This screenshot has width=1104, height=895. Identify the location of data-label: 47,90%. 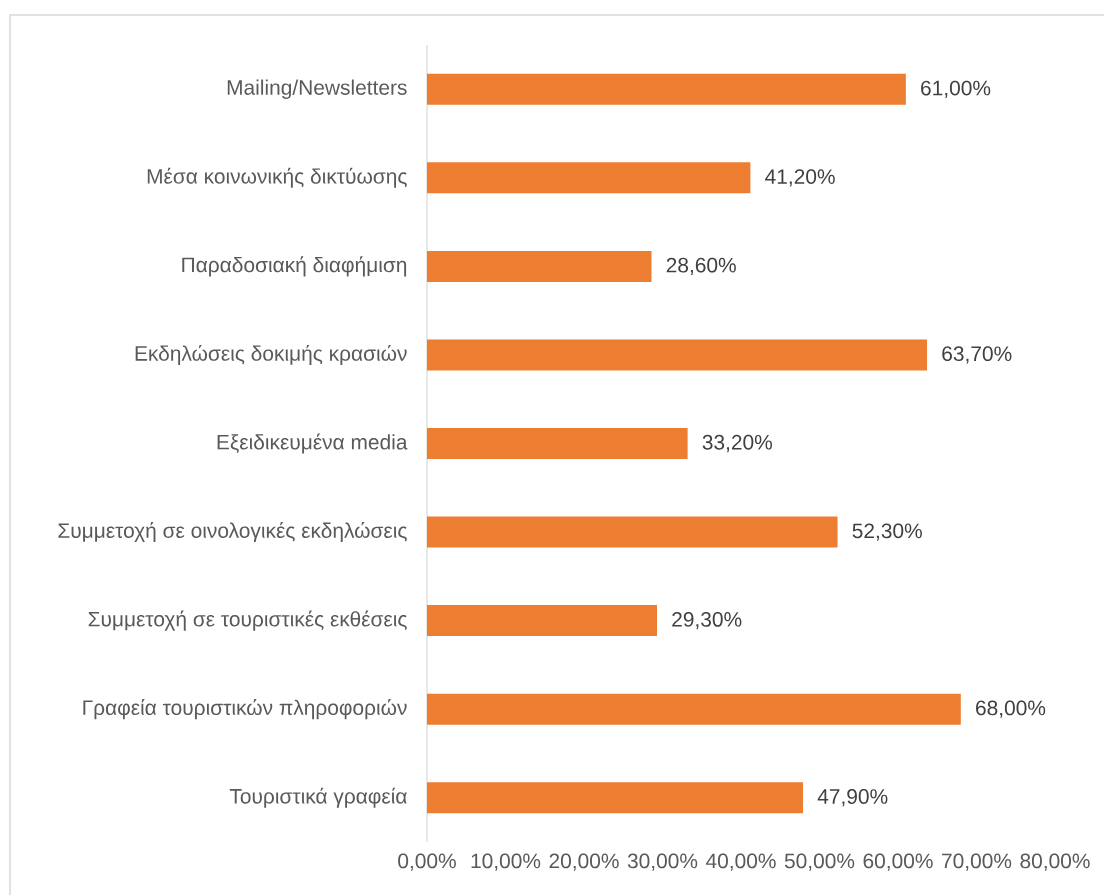
(852, 798).